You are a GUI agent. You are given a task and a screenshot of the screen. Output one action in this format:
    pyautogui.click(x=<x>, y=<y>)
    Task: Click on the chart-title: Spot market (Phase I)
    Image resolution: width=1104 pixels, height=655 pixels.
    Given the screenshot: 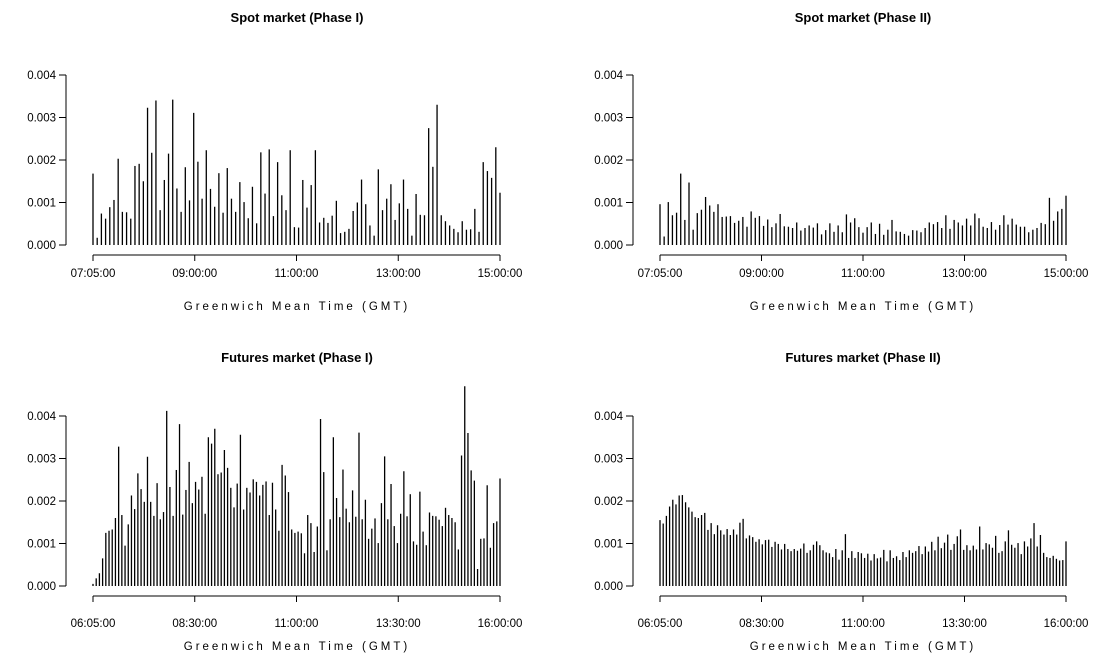 What is the action you would take?
    pyautogui.click(x=297, y=17)
    